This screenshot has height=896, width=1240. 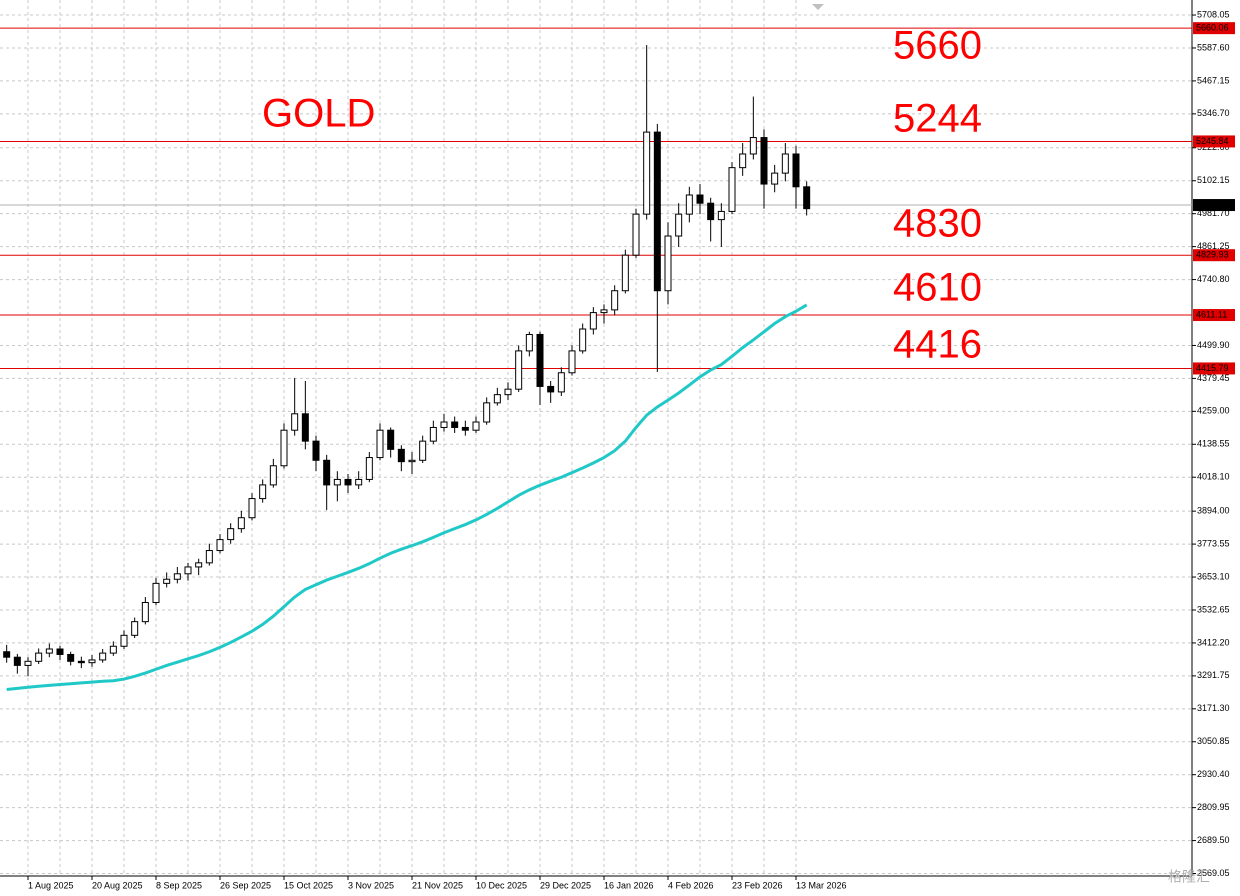 What do you see at coordinates (437, 885) in the screenshot?
I see `x-tick-label: 21 Nov 2025` at bounding box center [437, 885].